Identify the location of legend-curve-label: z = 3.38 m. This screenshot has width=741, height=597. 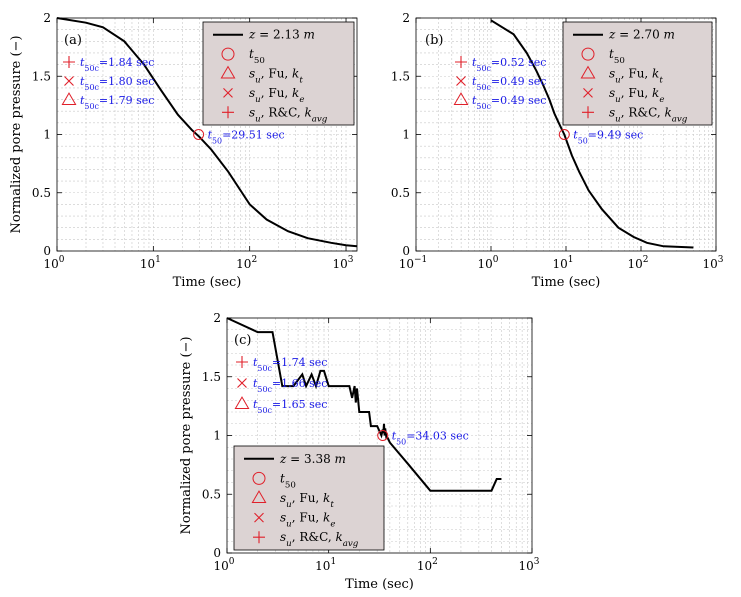
(312, 459).